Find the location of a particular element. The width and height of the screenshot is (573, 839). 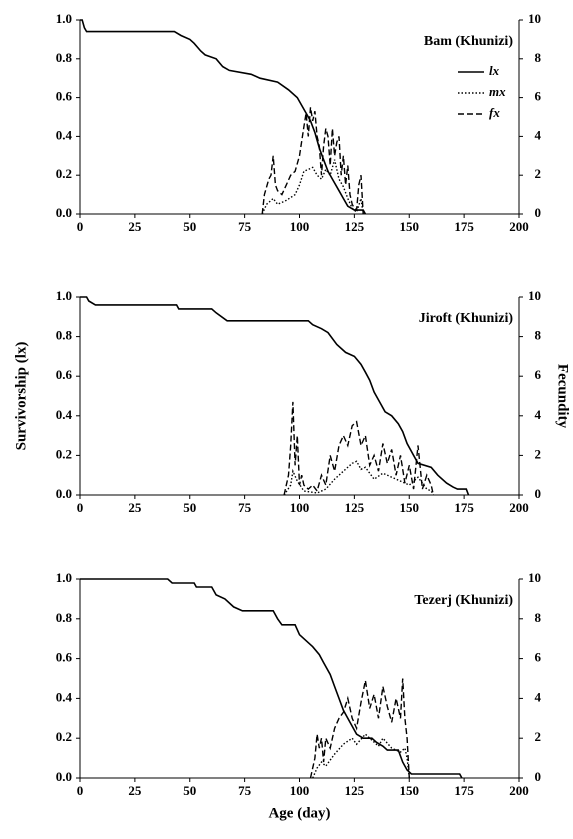

panel-title: Tezerj (Khunizi) is located at coordinates (463, 600).